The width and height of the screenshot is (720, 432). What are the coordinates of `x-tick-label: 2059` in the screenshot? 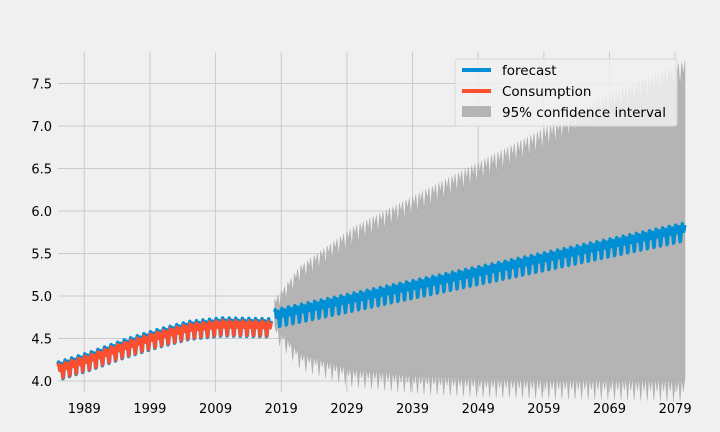 It's located at (543, 409).